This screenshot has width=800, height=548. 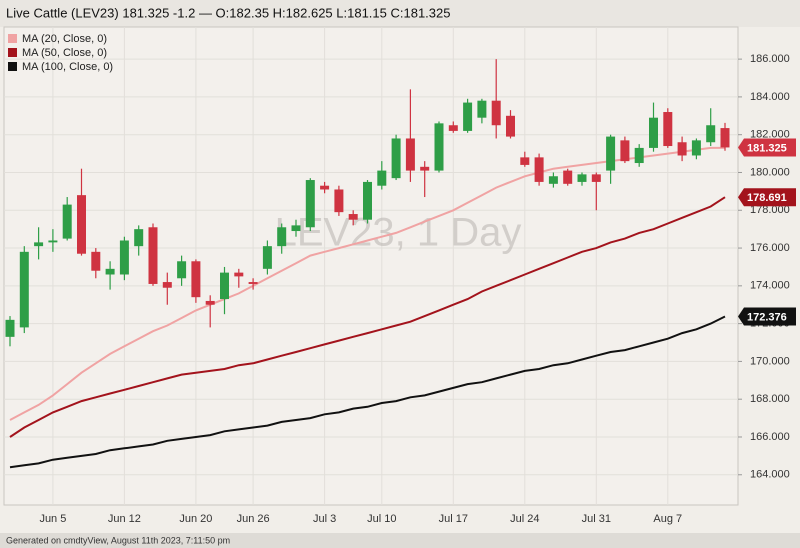 What do you see at coordinates (124, 519) in the screenshot?
I see `x-tick-label: Jun 12` at bounding box center [124, 519].